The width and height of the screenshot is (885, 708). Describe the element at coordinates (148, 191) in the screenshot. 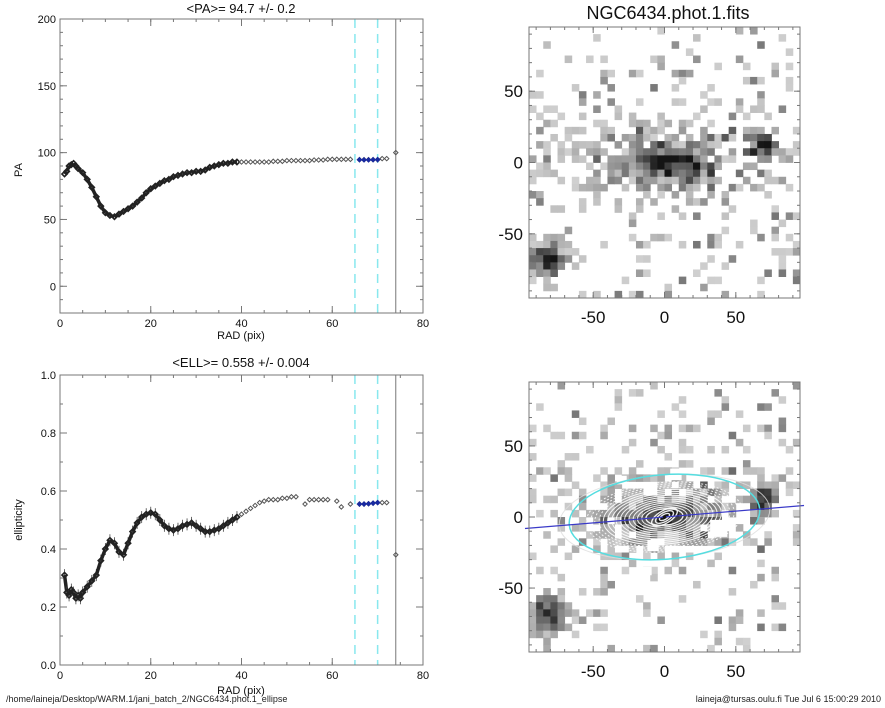

I see `pa-plot-data-segment` at that location.